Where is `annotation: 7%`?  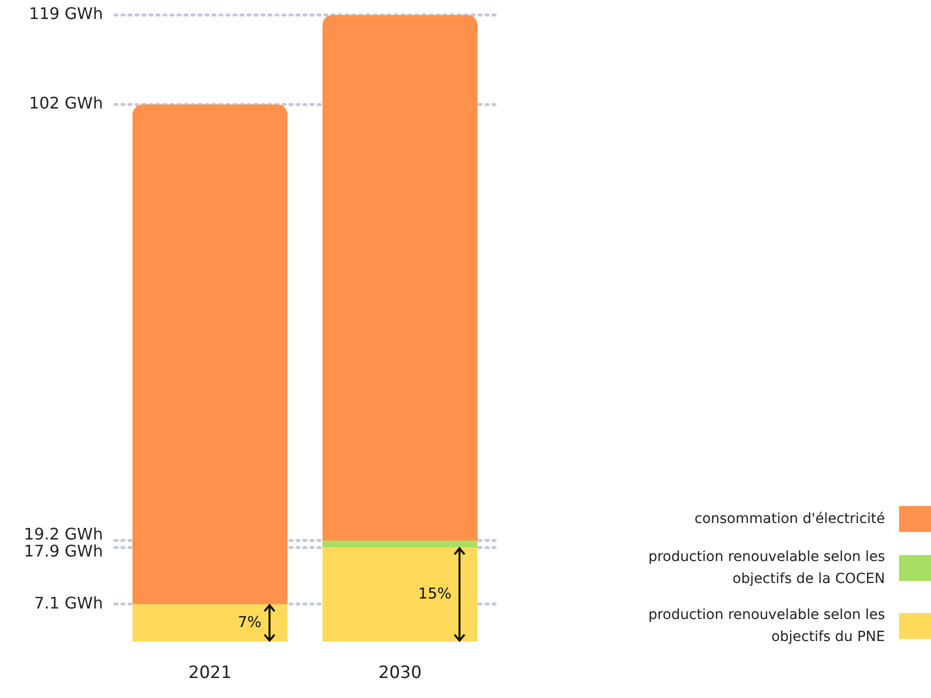
annotation: 7% is located at coordinates (250, 621).